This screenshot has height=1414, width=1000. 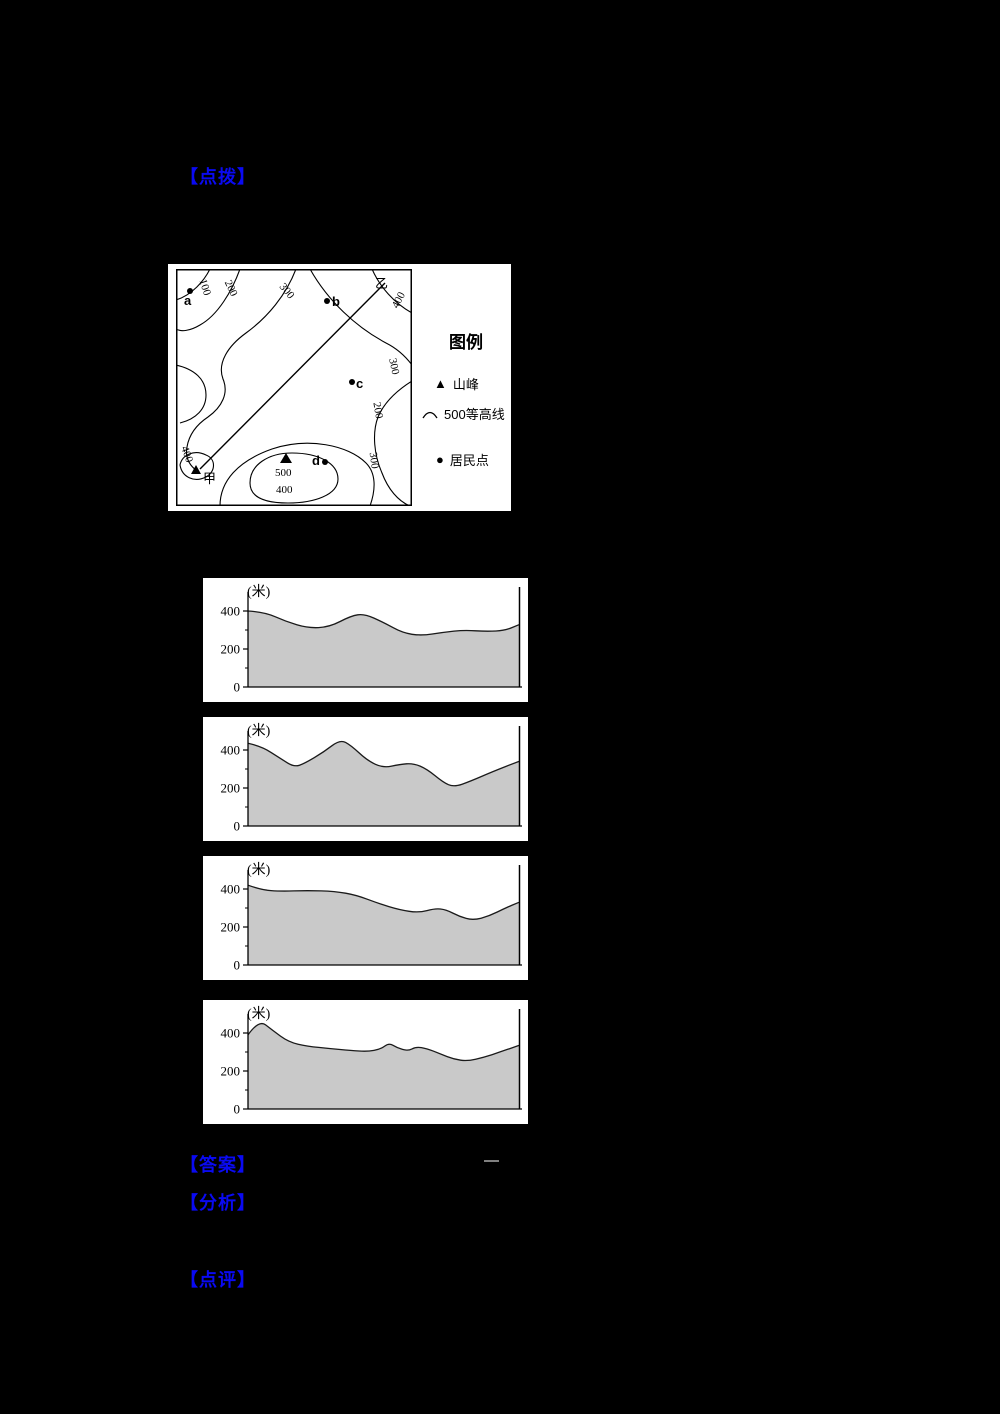 I want to click on section-line-jia-yi, so click(x=292, y=376).